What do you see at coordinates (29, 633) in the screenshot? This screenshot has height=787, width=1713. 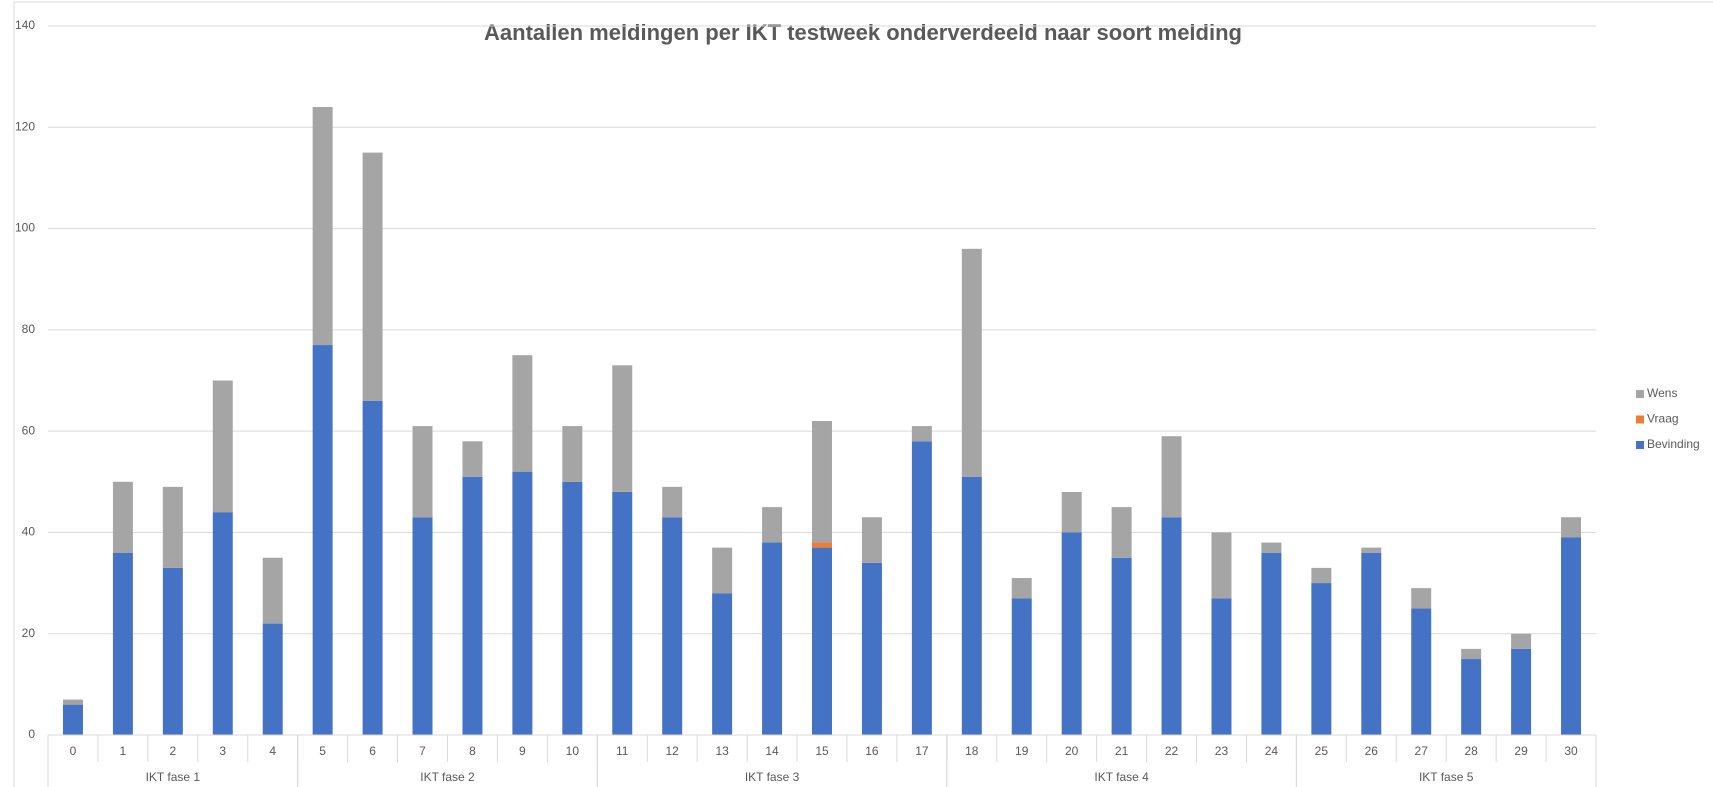 I see `y-tick-label: 20` at bounding box center [29, 633].